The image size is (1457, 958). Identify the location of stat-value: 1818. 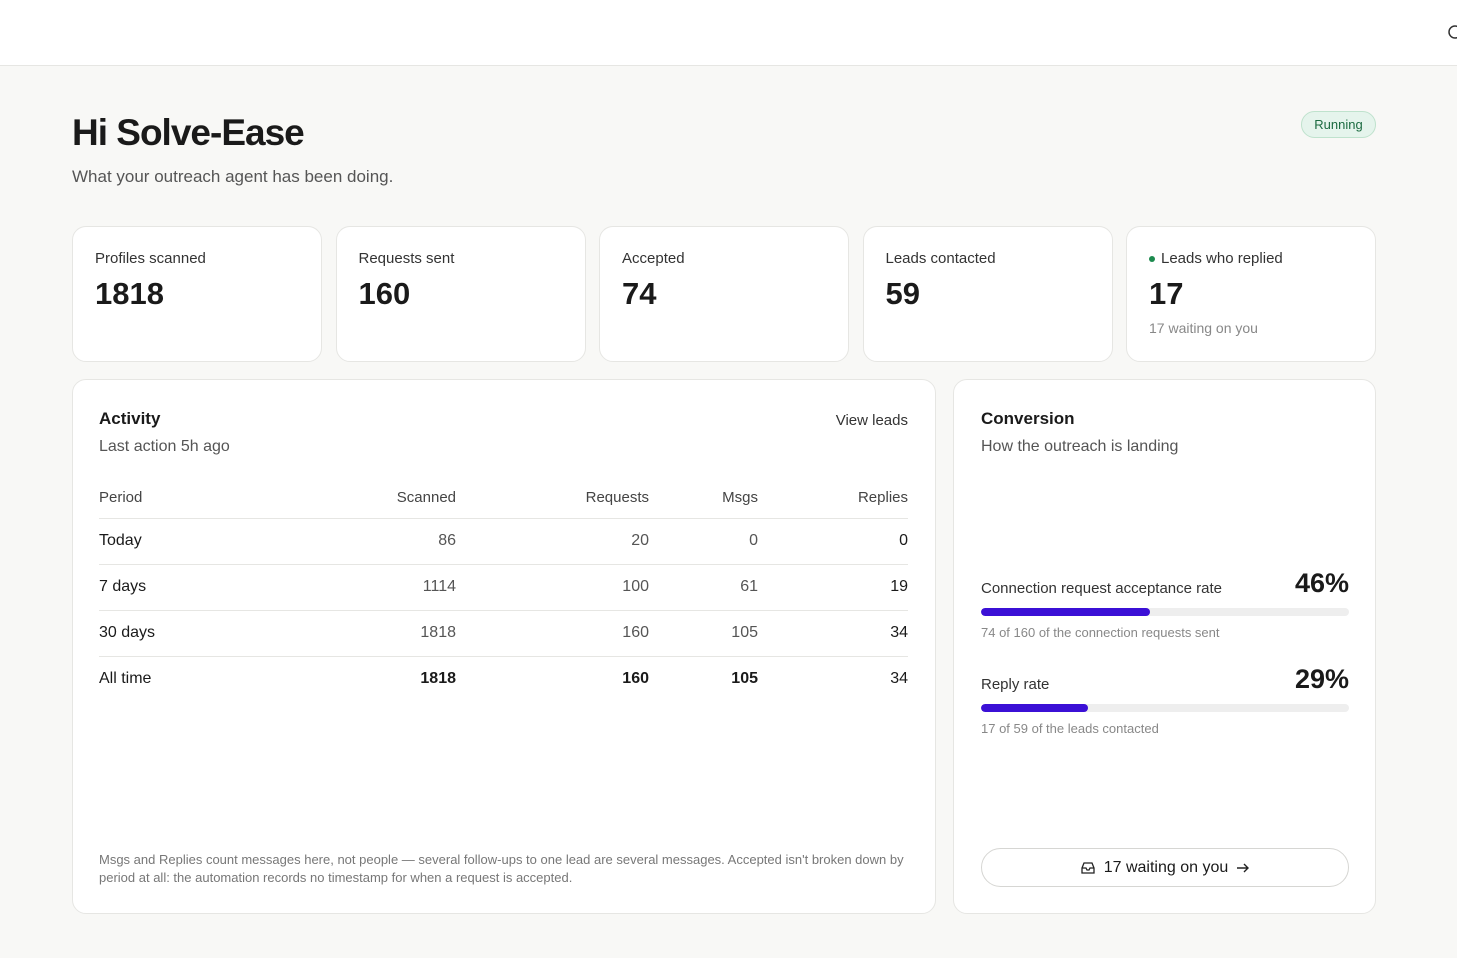
(129, 293).